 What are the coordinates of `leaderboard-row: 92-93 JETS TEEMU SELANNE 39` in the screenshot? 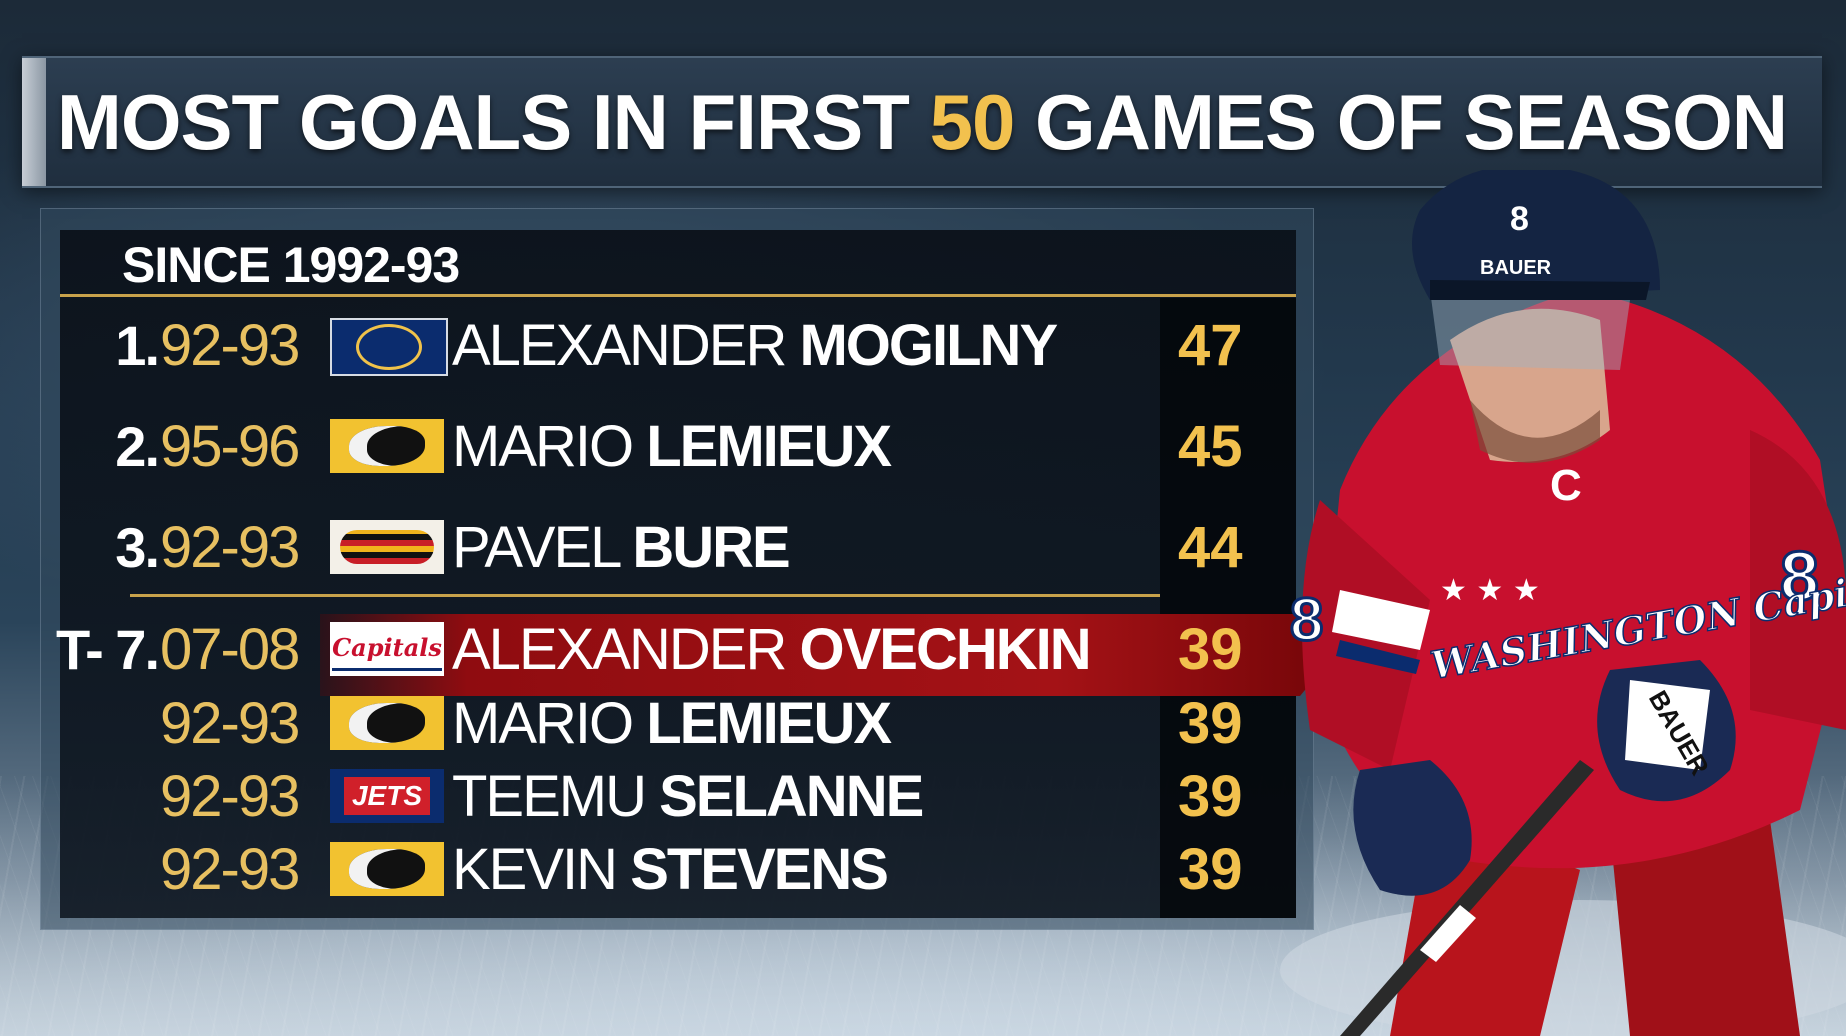 It's located at (660, 797).